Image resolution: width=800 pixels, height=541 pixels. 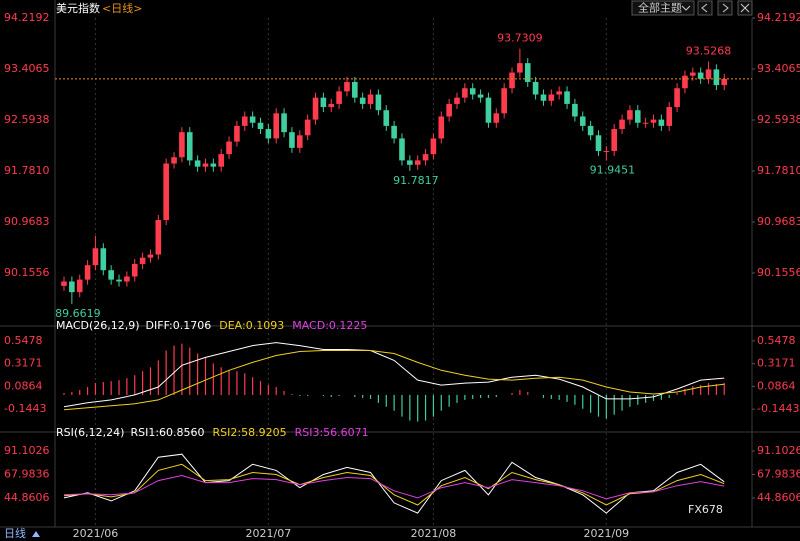 I want to click on y-tick-label-right: 93.4065, so click(x=778, y=68).